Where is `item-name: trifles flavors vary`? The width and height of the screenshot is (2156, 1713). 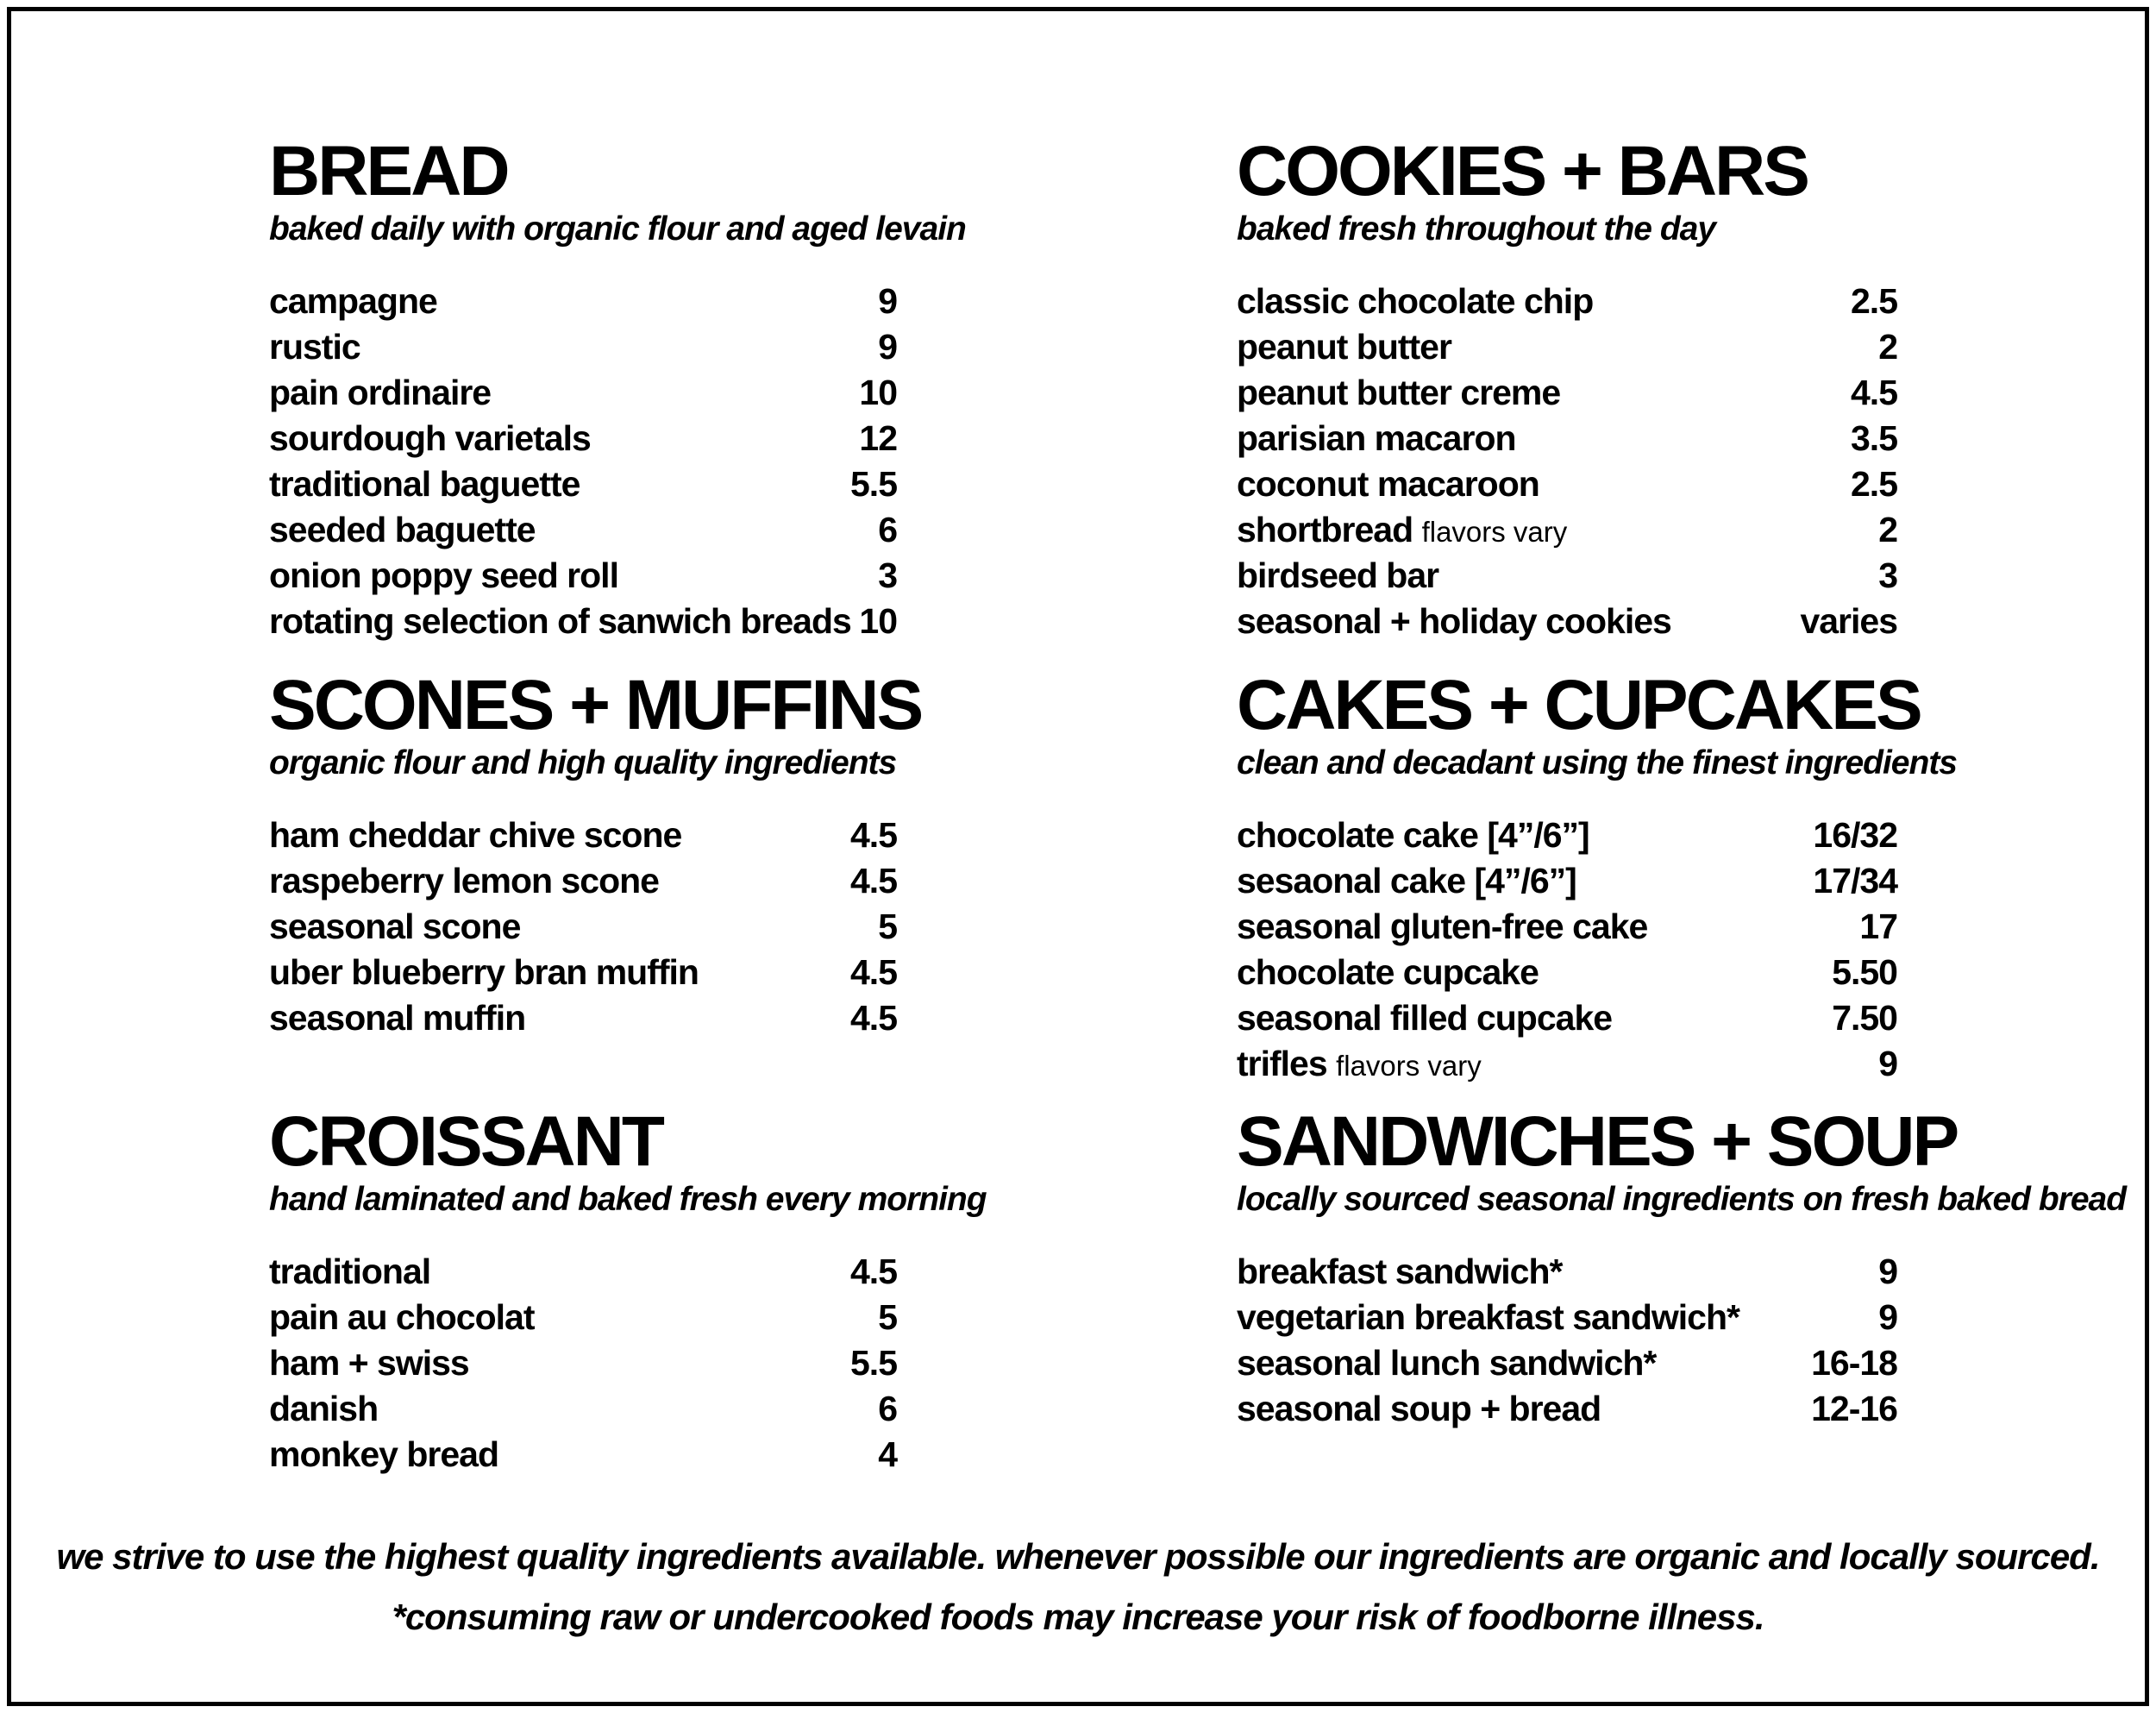 item-name: trifles flavors vary is located at coordinates (1359, 1065).